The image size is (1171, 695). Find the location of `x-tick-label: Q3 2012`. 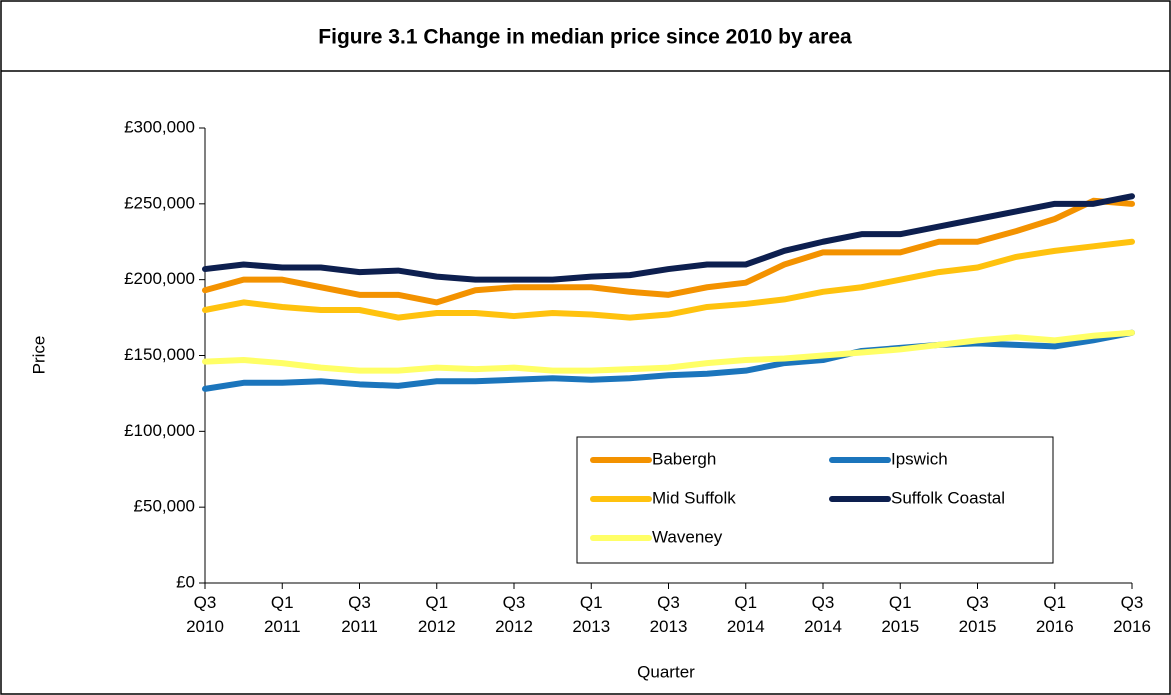

x-tick-label: Q3 2012 is located at coordinates (514, 614).